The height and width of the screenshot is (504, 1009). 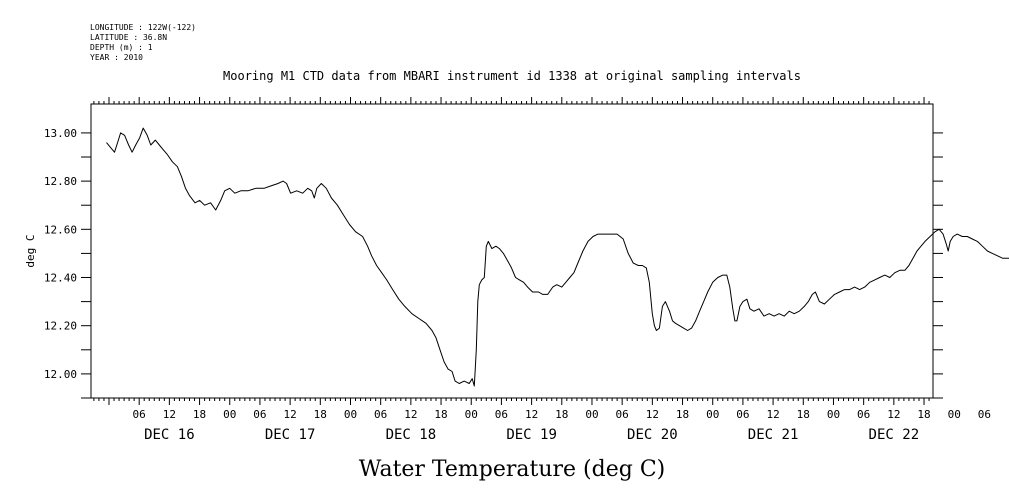 I want to click on x-day-label: DEC 21, so click(x=773, y=435).